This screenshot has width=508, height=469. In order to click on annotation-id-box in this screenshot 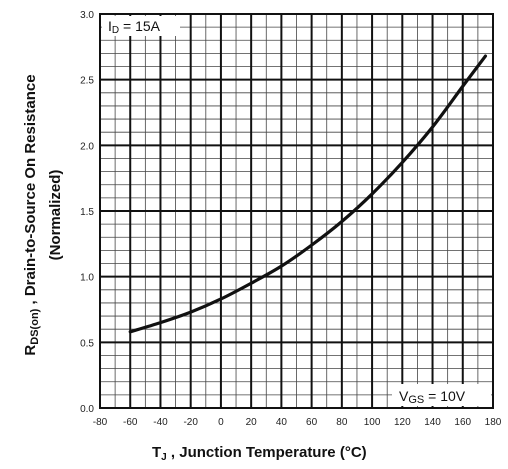, I will do `click(141, 26)`.